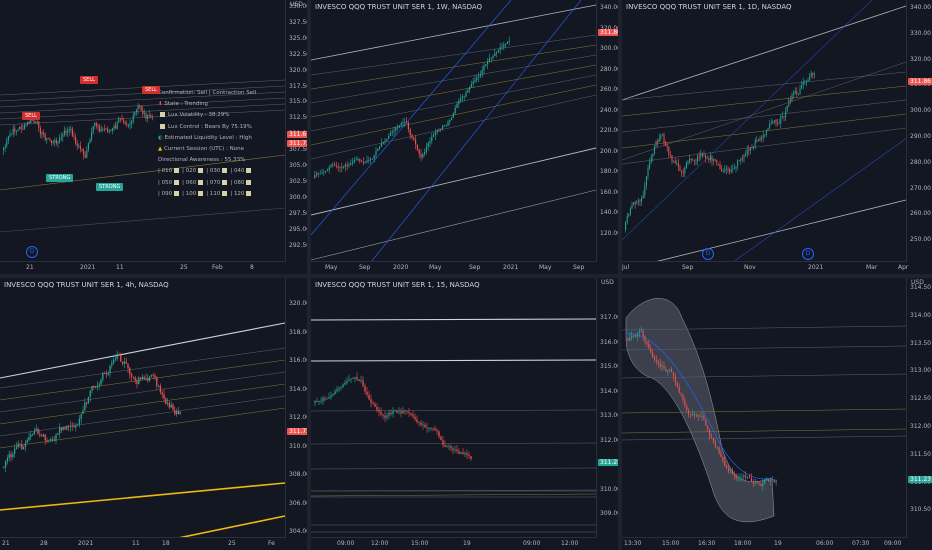 The width and height of the screenshot is (932, 550). Describe the element at coordinates (707, 543) in the screenshot. I see `time-tick: 16:30` at that location.